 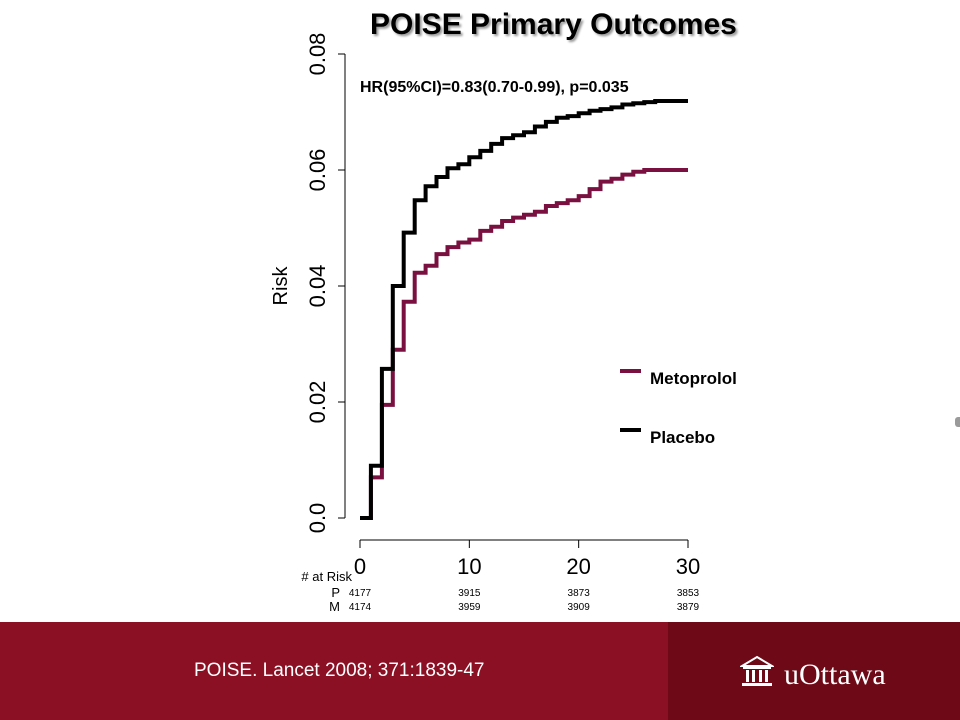 I want to click on at-risk-header: # at Risk, so click(x=326, y=576).